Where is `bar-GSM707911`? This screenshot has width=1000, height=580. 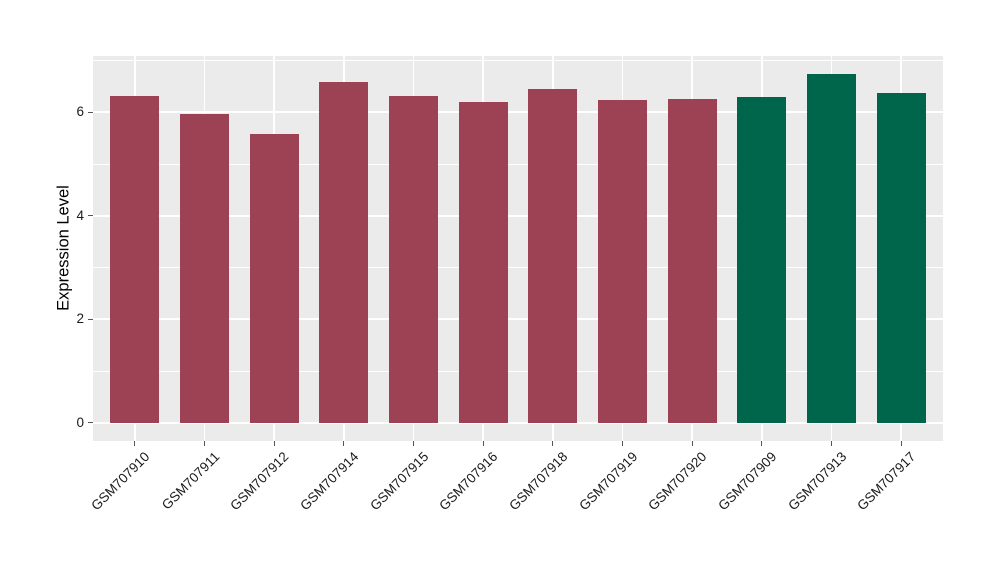 bar-GSM707911 is located at coordinates (204, 268).